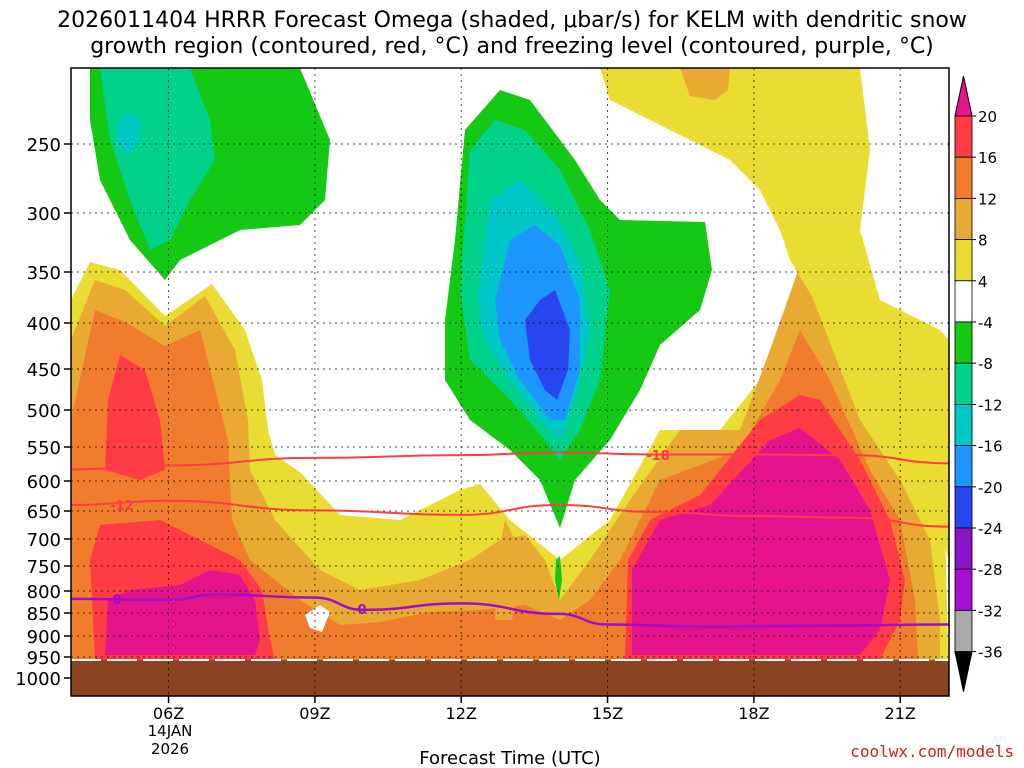  I want to click on y-tick-label-350: 350, so click(44, 273).